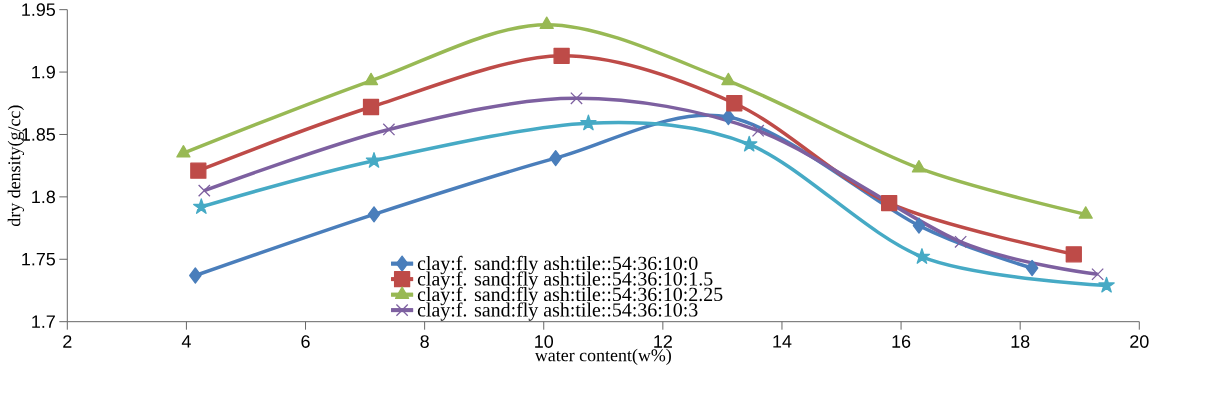  What do you see at coordinates (782, 341) in the screenshot?
I see `x-tick-label: 14` at bounding box center [782, 341].